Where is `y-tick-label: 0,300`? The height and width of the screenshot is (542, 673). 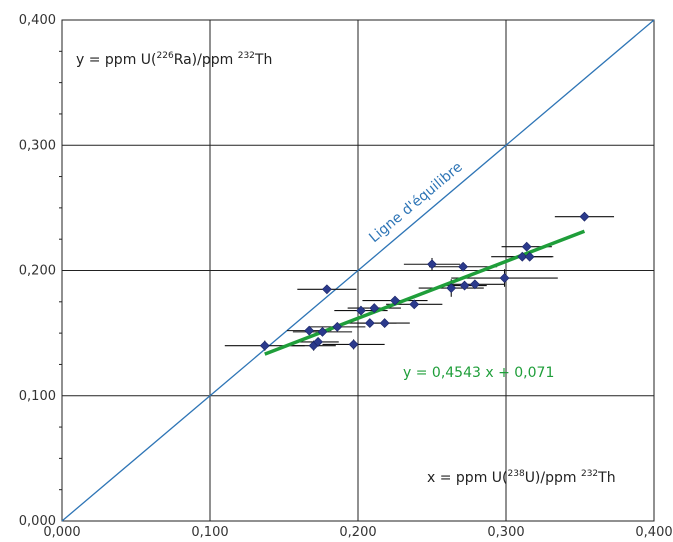 y-tick-label: 0,300 is located at coordinates (37, 145).